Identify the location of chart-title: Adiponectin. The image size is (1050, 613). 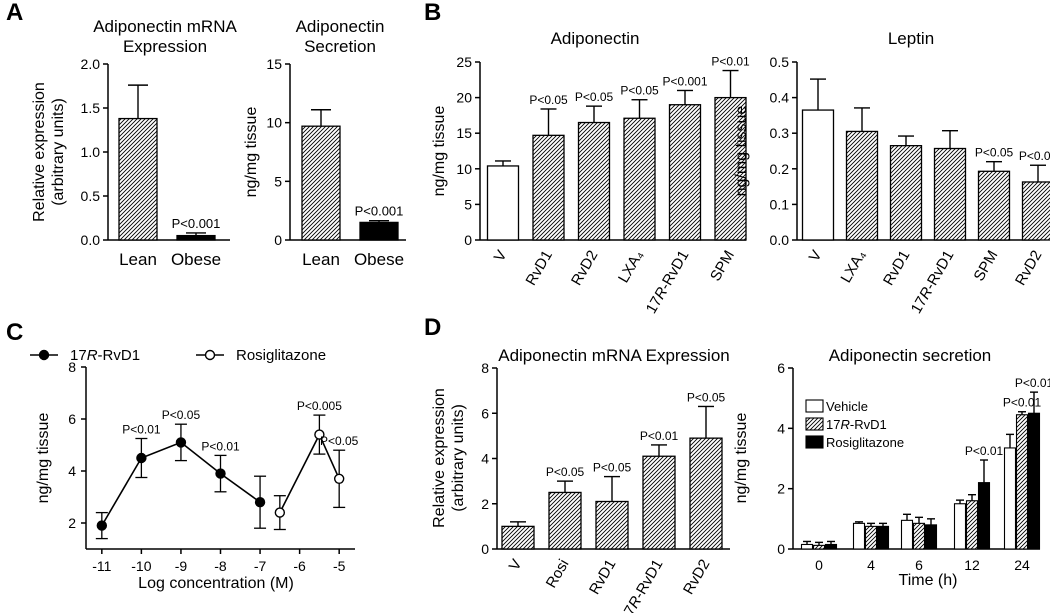
(595, 38).